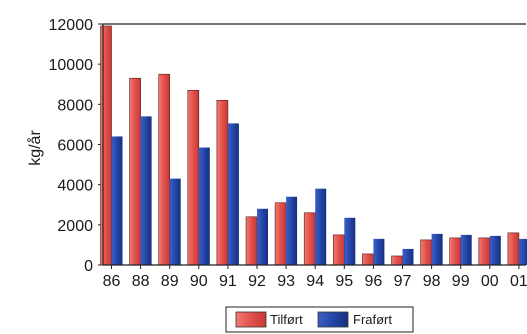 Image resolution: width=527 pixels, height=334 pixels. What do you see at coordinates (228, 281) in the screenshot?
I see `x-tick-label-91: 91` at bounding box center [228, 281].